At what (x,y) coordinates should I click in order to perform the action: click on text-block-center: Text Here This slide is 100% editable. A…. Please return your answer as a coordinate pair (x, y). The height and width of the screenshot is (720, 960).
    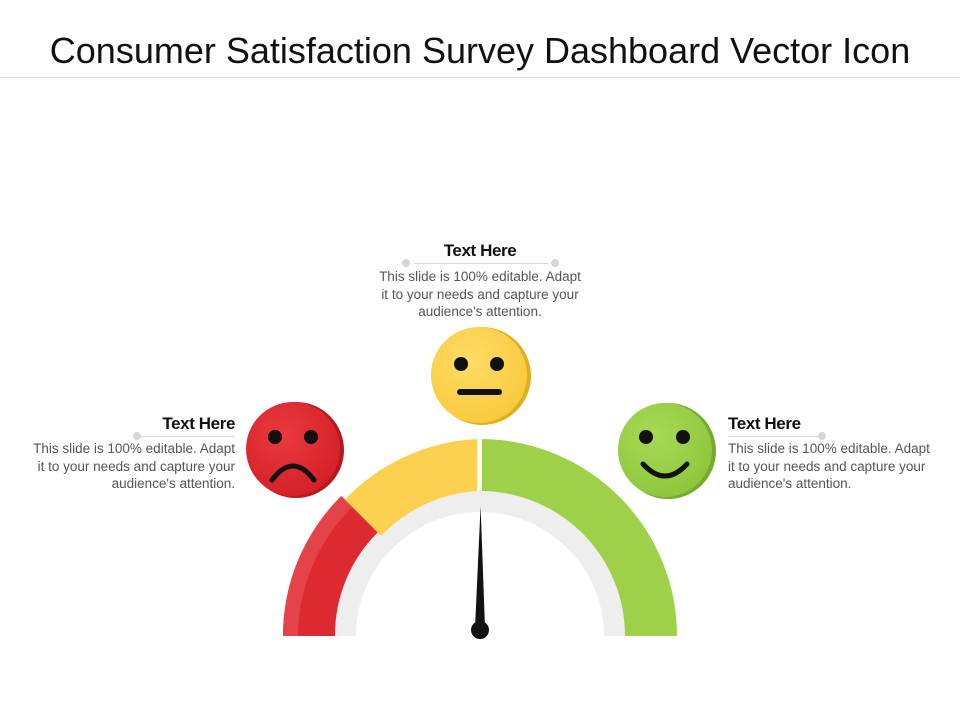
    Looking at the image, I should click on (480, 281).